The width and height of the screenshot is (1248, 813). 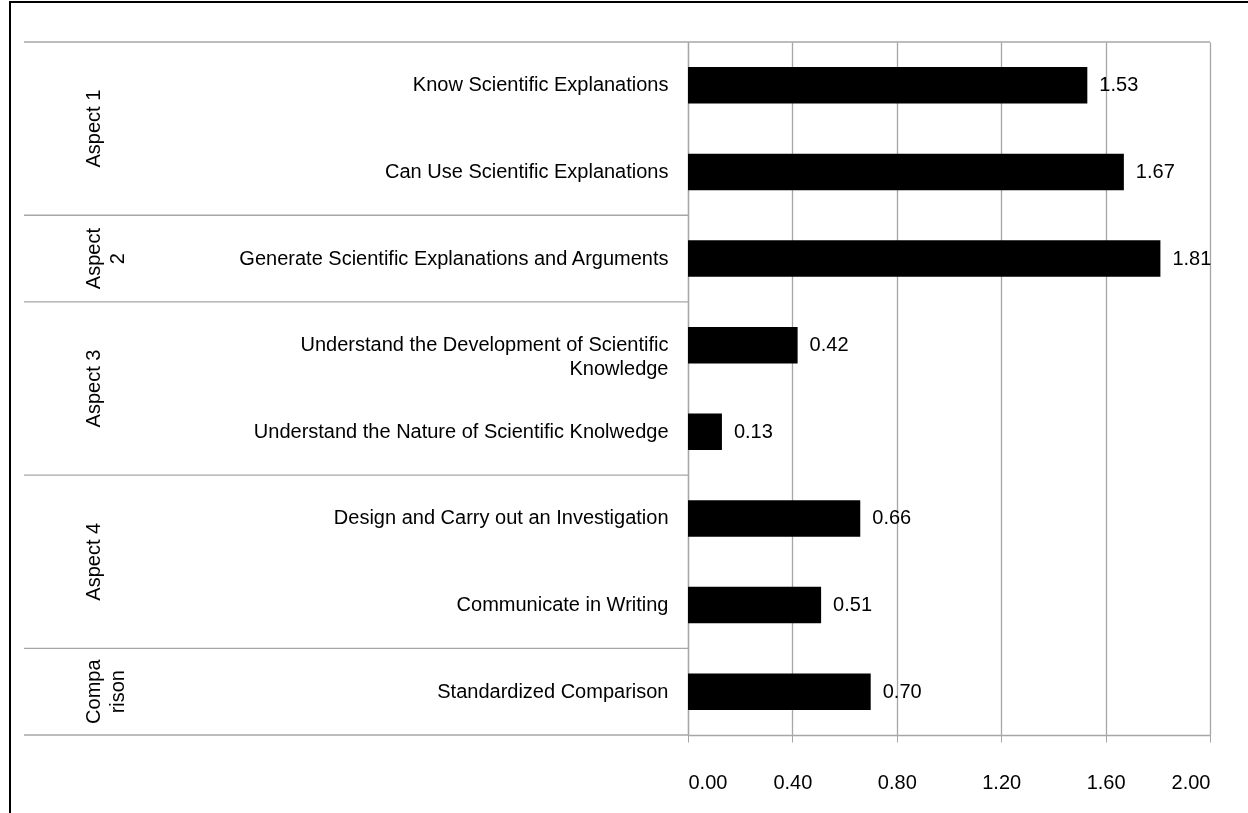 What do you see at coordinates (1191, 781) in the screenshot?
I see `x-tick-label: 2.00` at bounding box center [1191, 781].